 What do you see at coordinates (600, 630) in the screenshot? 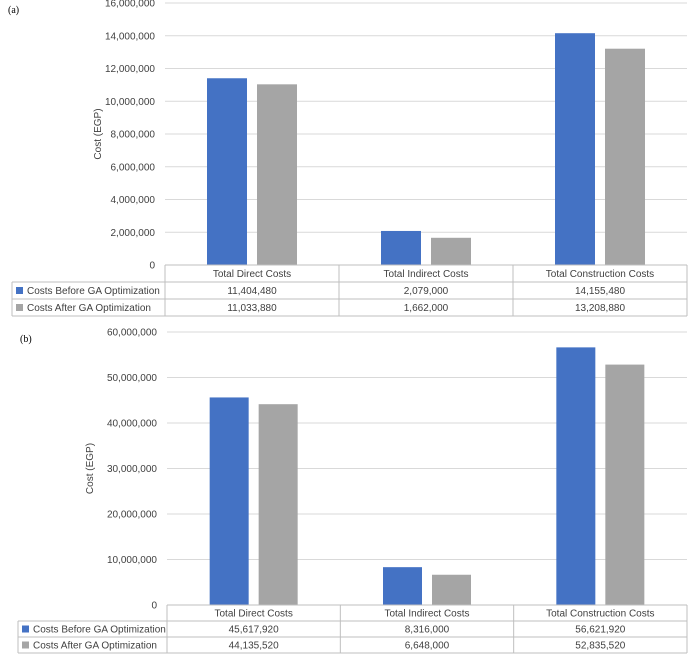
I see `data-table-value: 56,621,920` at bounding box center [600, 630].